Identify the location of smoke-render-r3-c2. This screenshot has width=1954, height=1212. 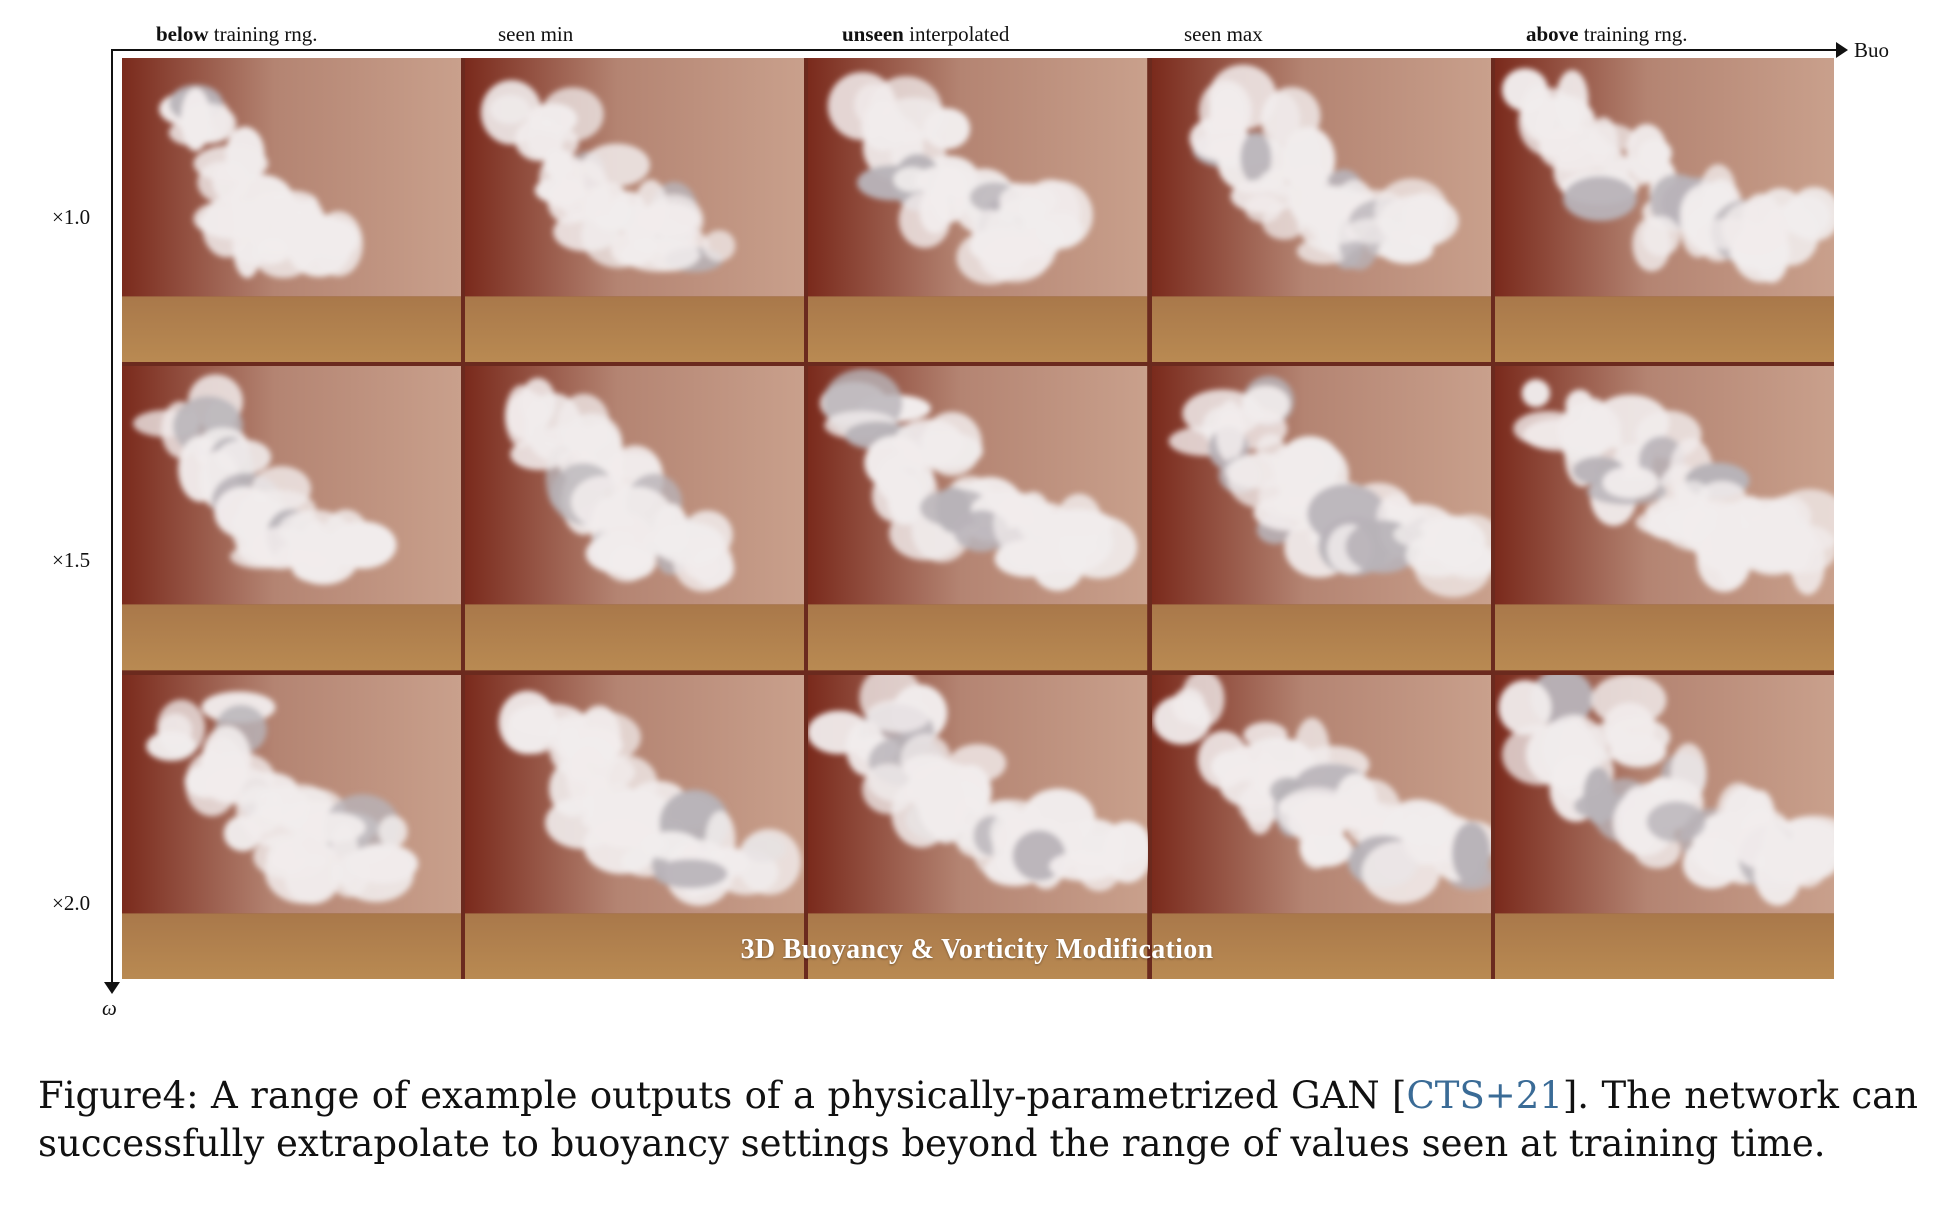
(635, 826).